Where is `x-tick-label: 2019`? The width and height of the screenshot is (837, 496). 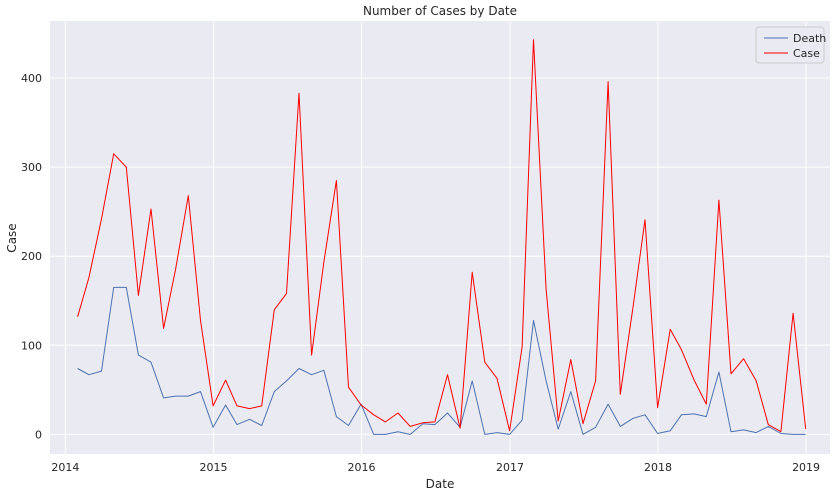 x-tick-label: 2019 is located at coordinates (806, 467).